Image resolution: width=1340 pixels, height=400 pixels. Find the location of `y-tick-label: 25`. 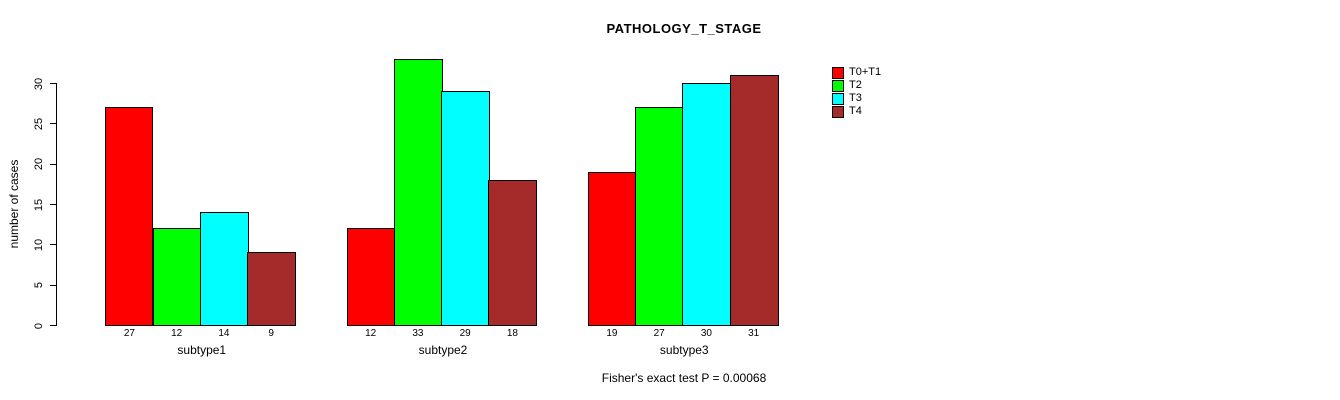

y-tick-label: 25 is located at coordinates (39, 123).